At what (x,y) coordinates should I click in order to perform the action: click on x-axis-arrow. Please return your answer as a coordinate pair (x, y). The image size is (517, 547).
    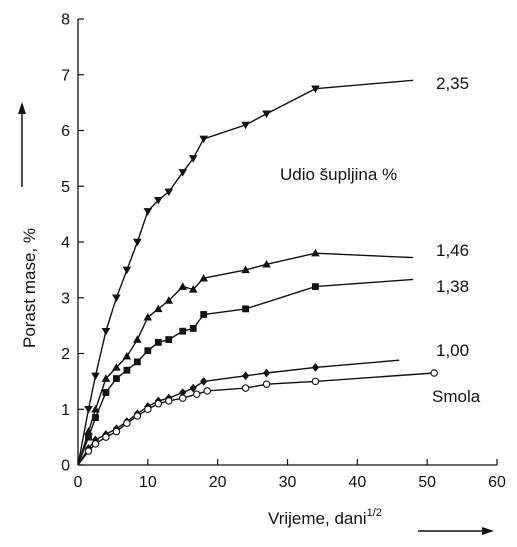
    Looking at the image, I should click on (456, 531).